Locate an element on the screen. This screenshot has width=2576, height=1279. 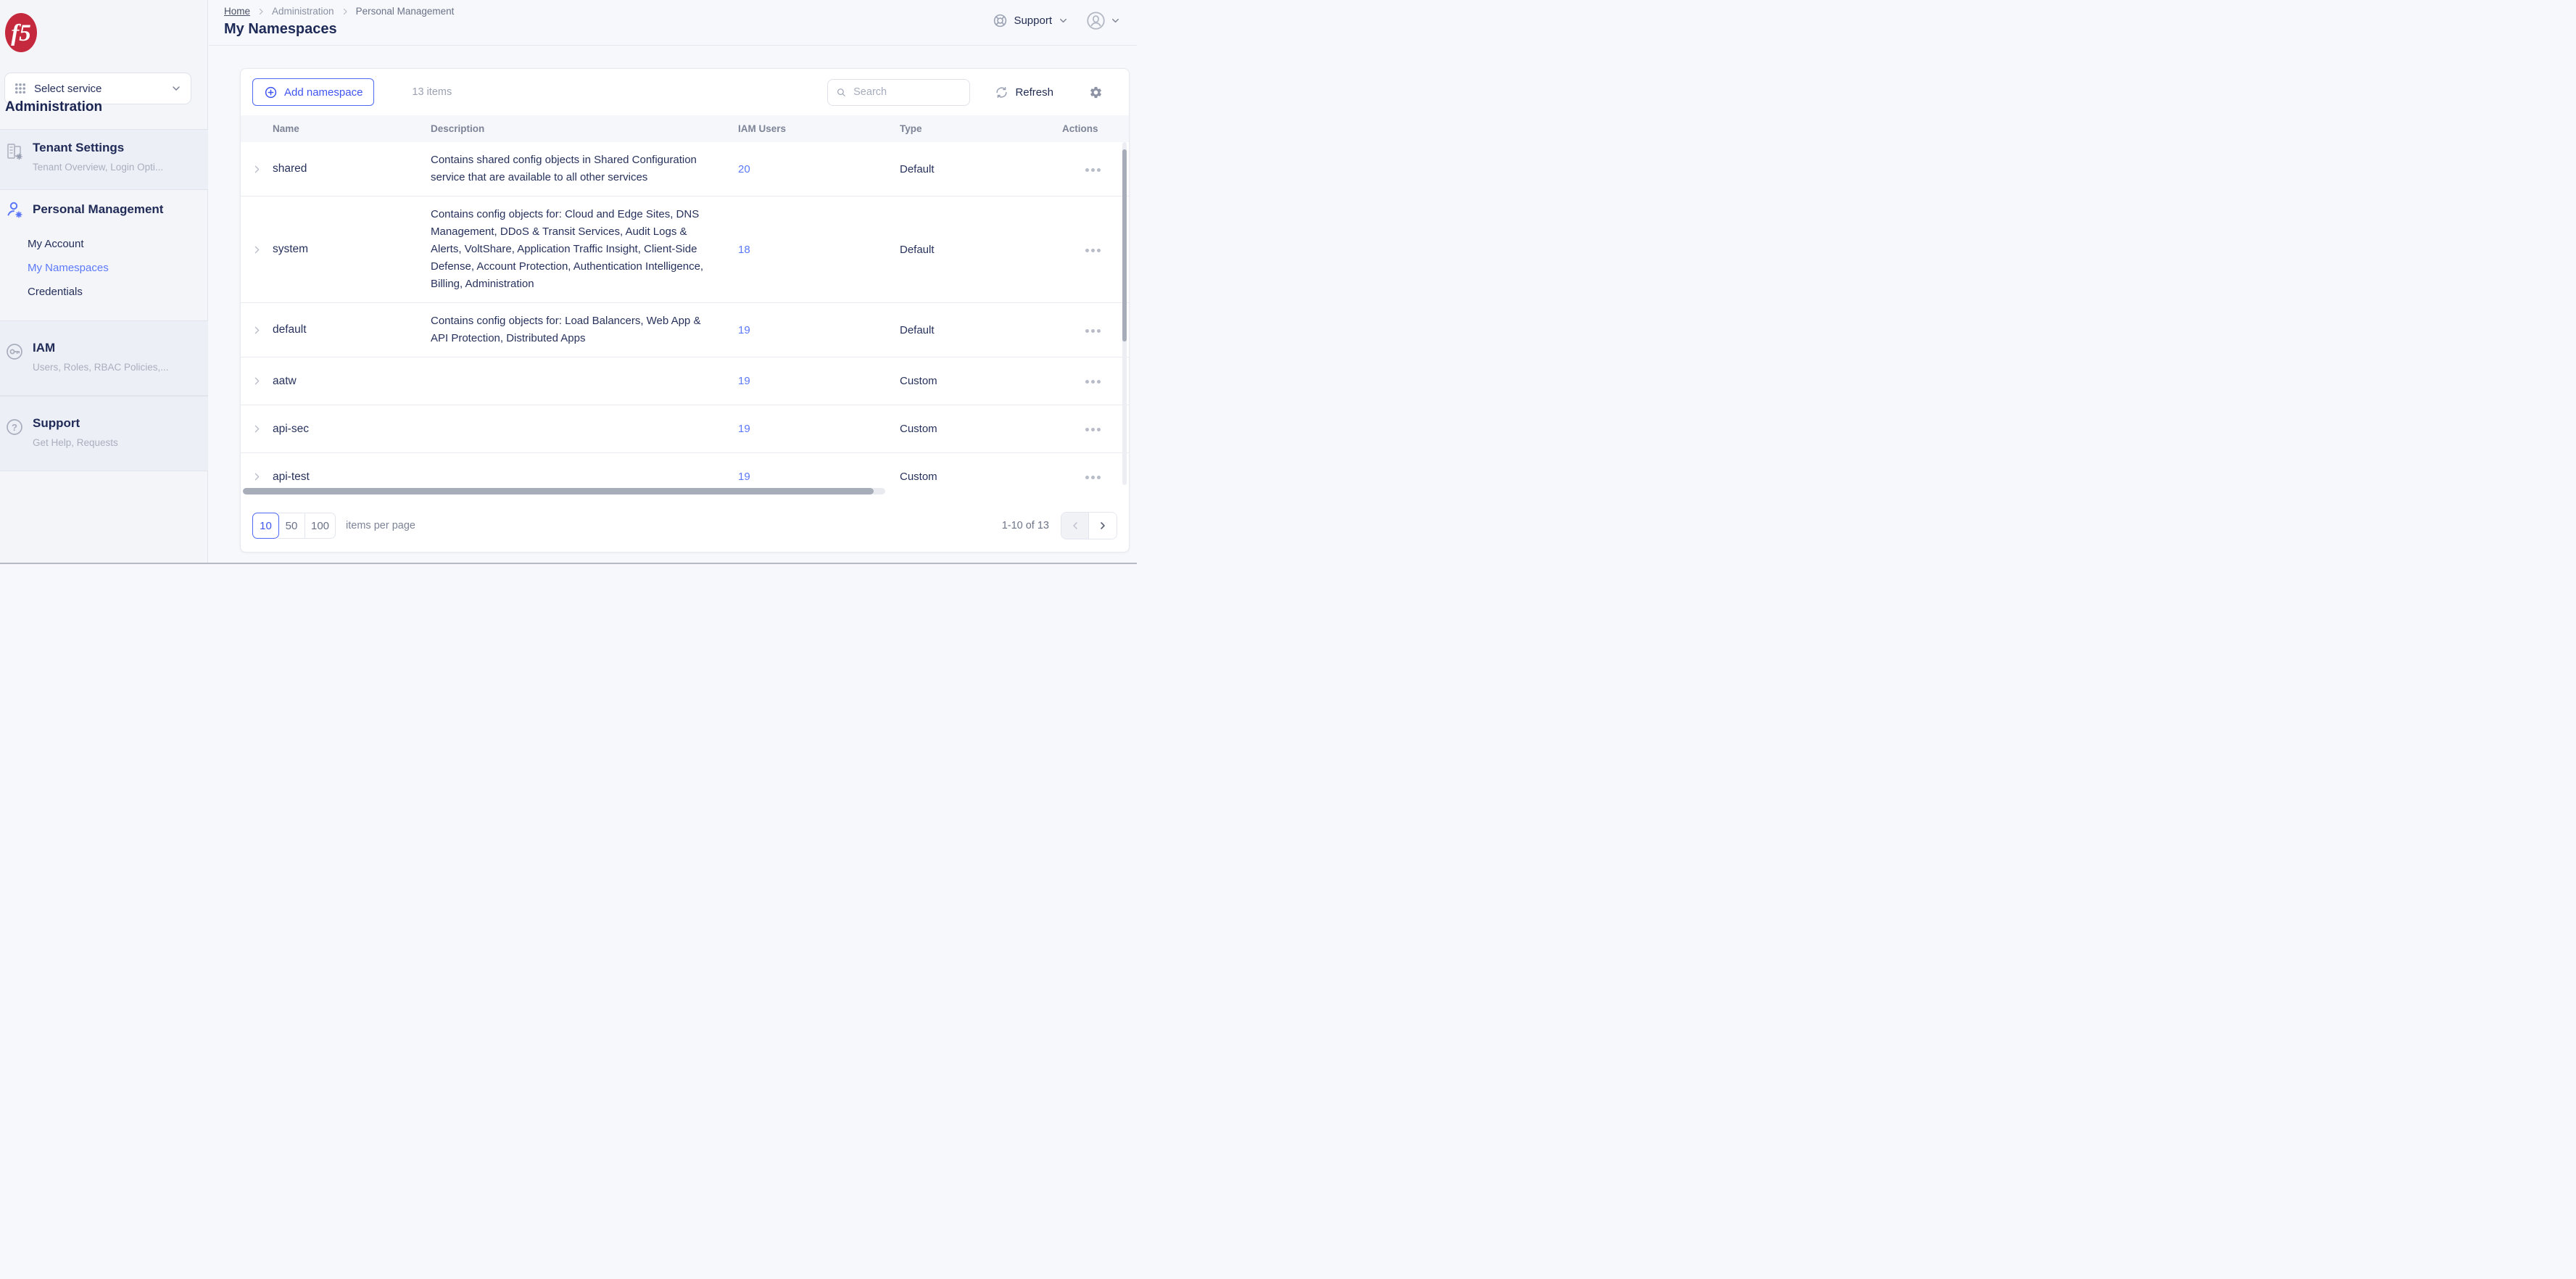
breadcrumb: Home Administration Personal Management is located at coordinates (339, 11).